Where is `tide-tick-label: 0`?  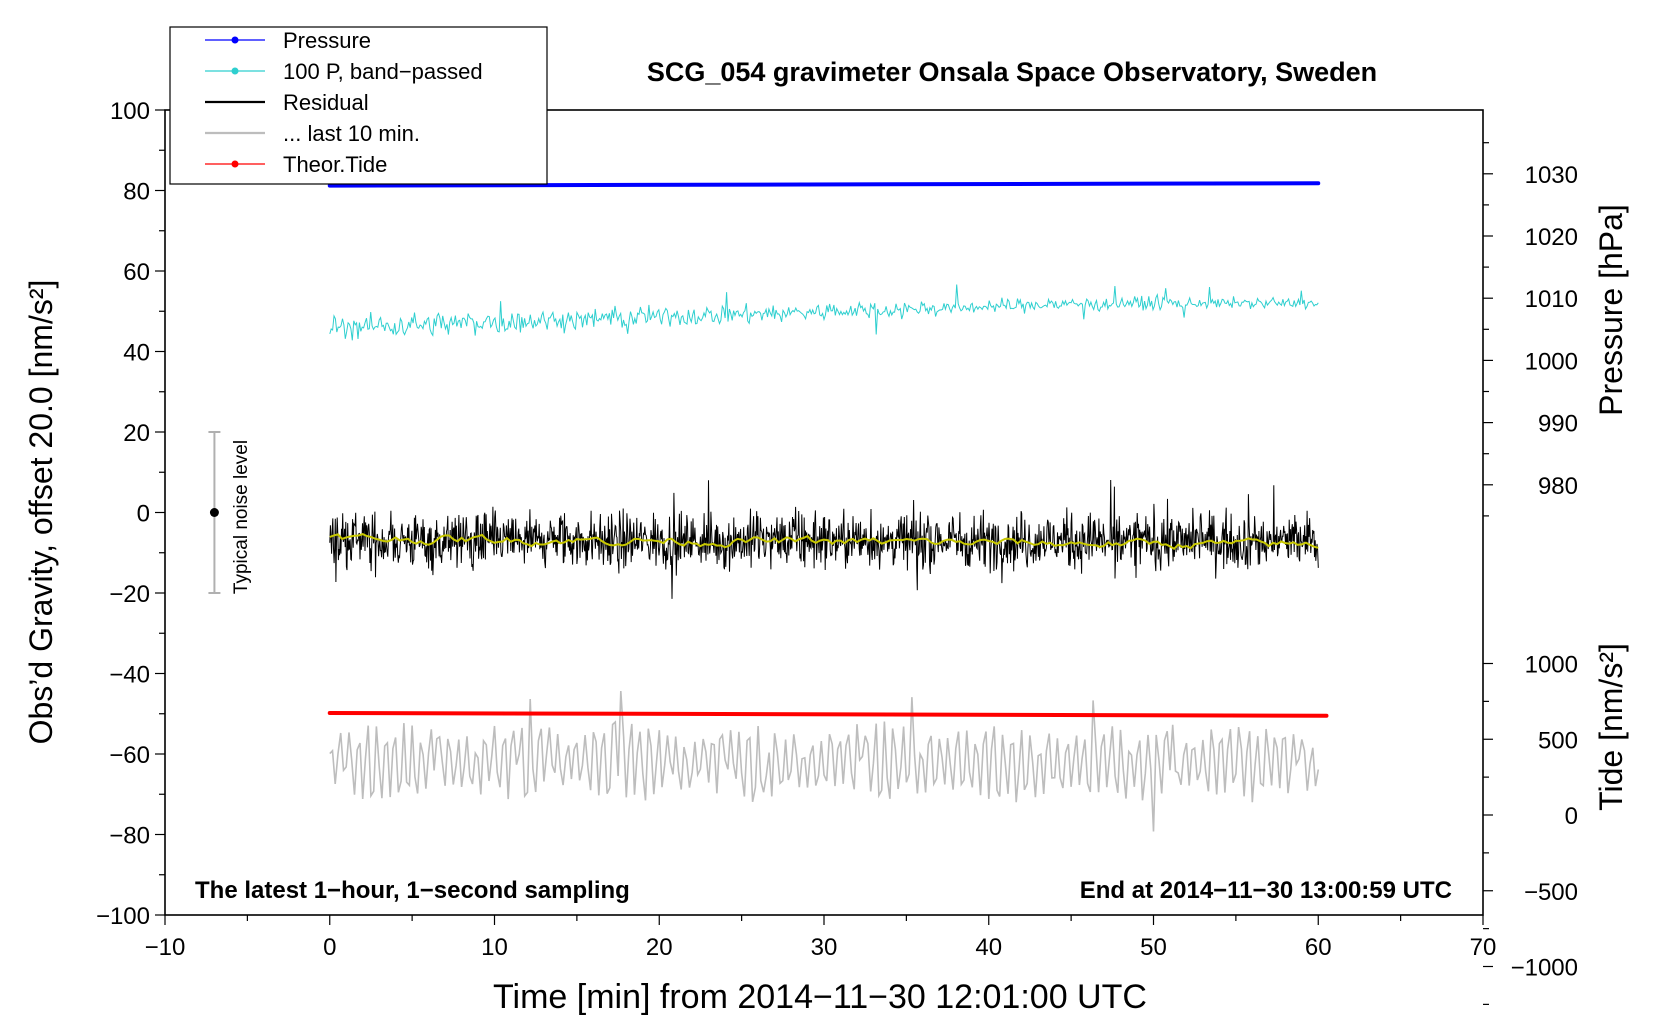
tide-tick-label: 0 is located at coordinates (1571, 816).